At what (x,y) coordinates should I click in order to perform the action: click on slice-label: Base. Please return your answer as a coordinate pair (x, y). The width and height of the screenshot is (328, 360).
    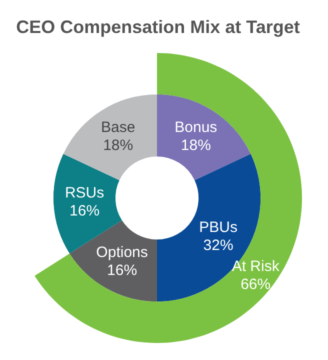
    Looking at the image, I should click on (118, 127).